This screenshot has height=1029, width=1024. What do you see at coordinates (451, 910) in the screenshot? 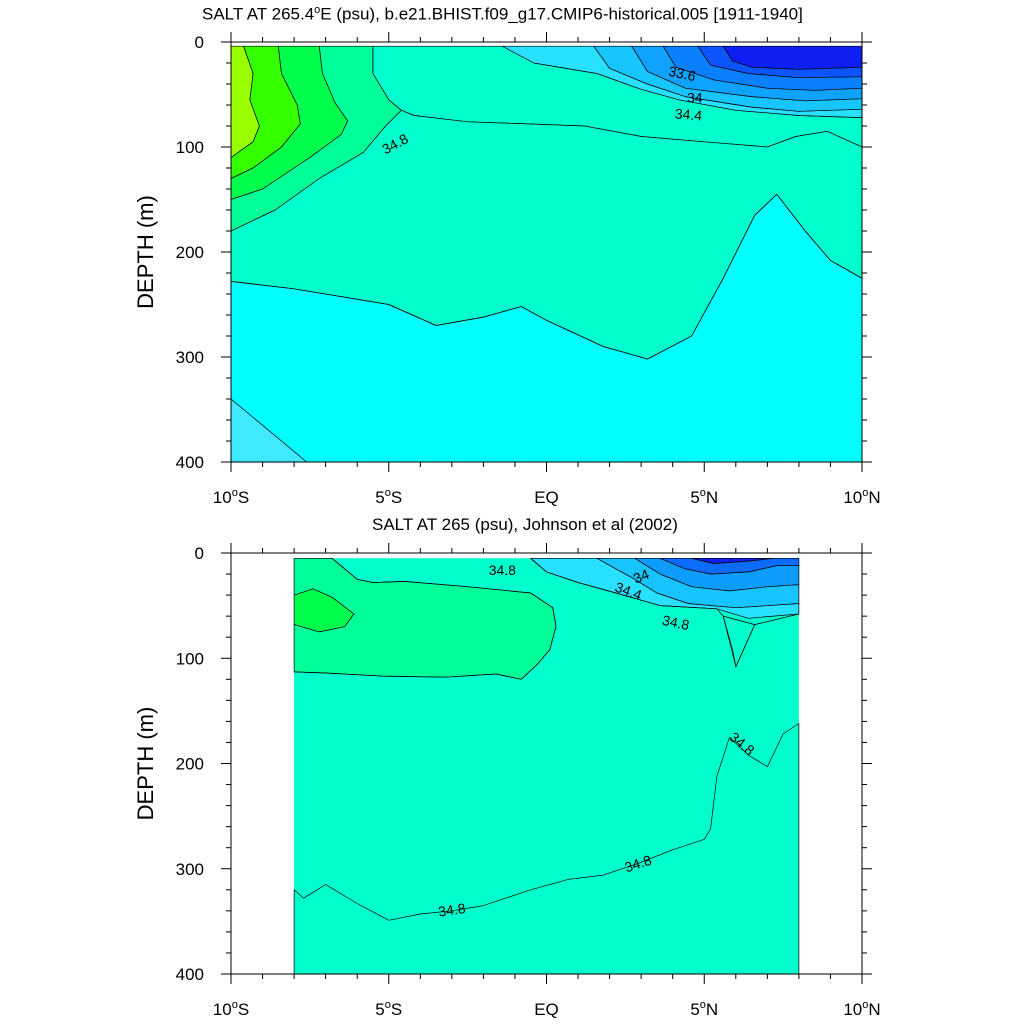
I see `contour-label-7: 34.8` at bounding box center [451, 910].